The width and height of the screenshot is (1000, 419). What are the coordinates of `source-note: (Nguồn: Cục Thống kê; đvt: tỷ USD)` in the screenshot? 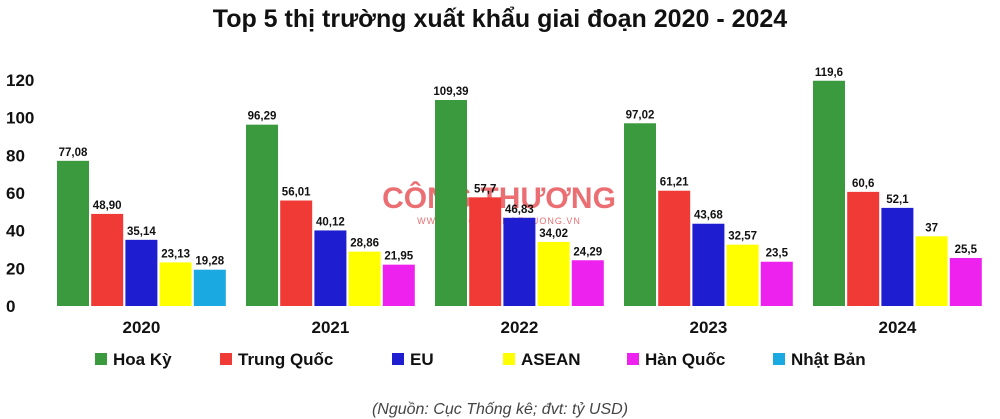 It's located at (500, 409).